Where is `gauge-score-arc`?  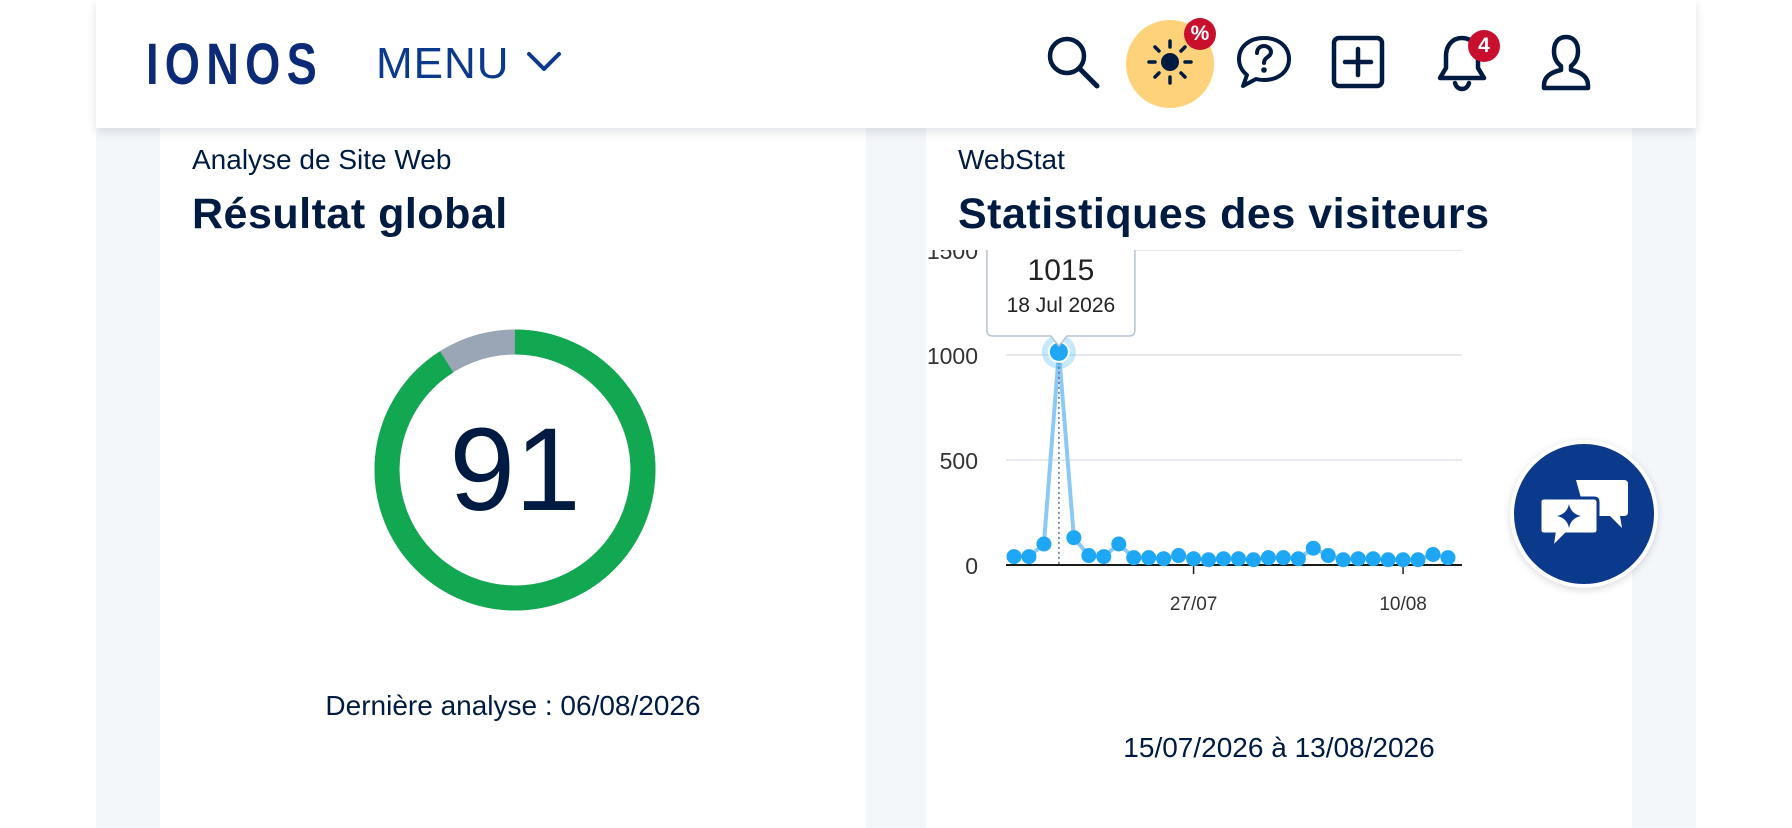 gauge-score-arc is located at coordinates (515, 470).